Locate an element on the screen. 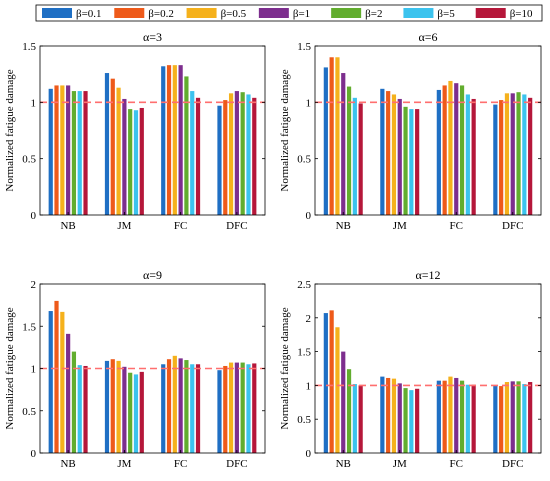  legend-entry-6: β=5 is located at coordinates (429, 14).